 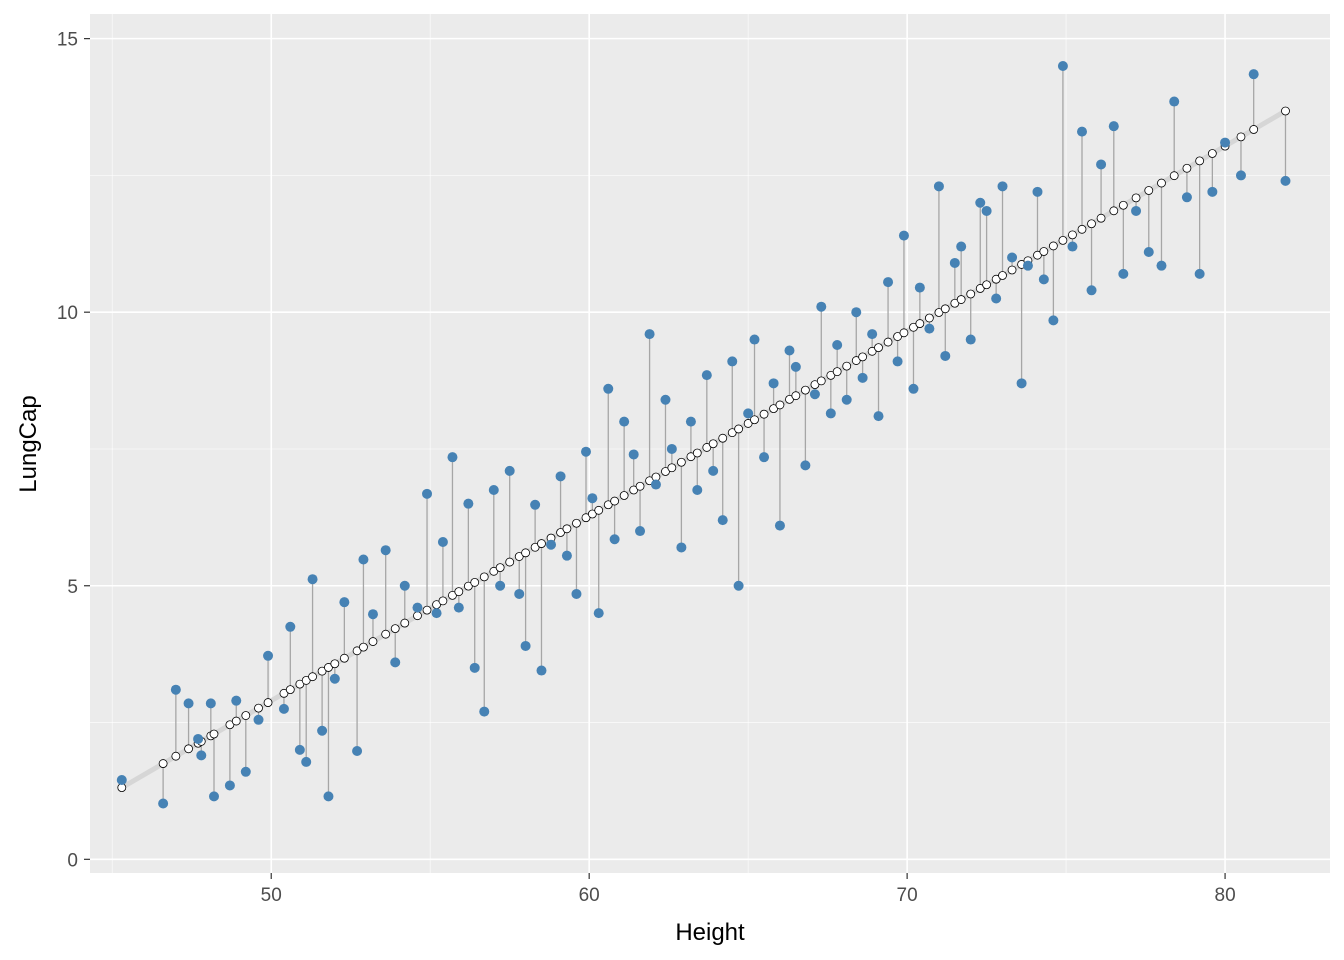 What do you see at coordinates (907, 895) in the screenshot?
I see `x-tick-label: 70` at bounding box center [907, 895].